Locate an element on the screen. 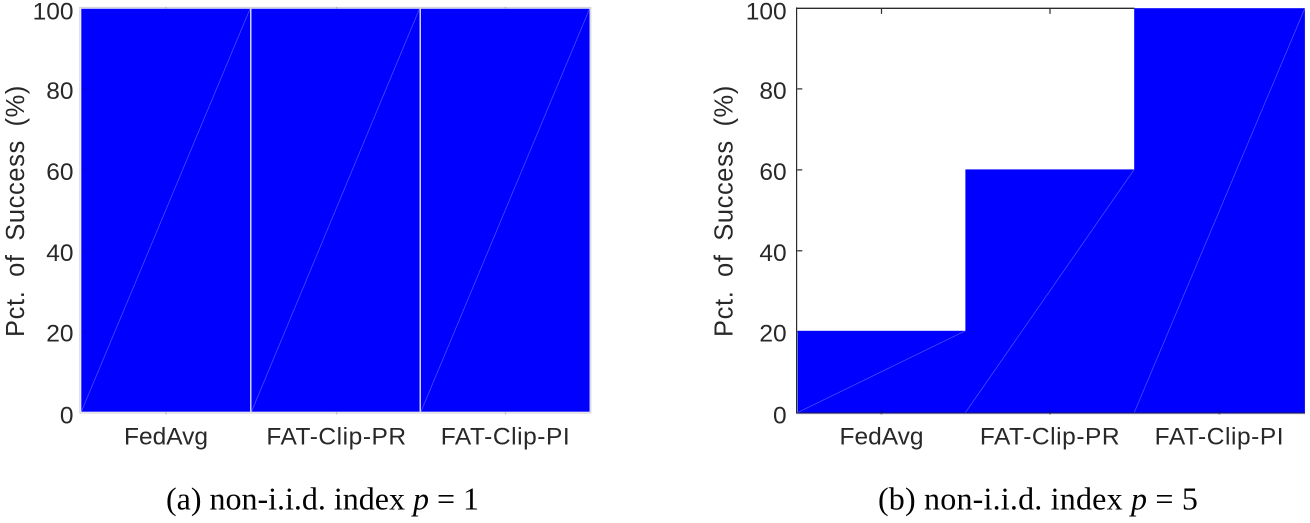 The image size is (1310, 523). svg-text: (b) non-i.i.d. index p = 5 is located at coordinates (1038, 499).